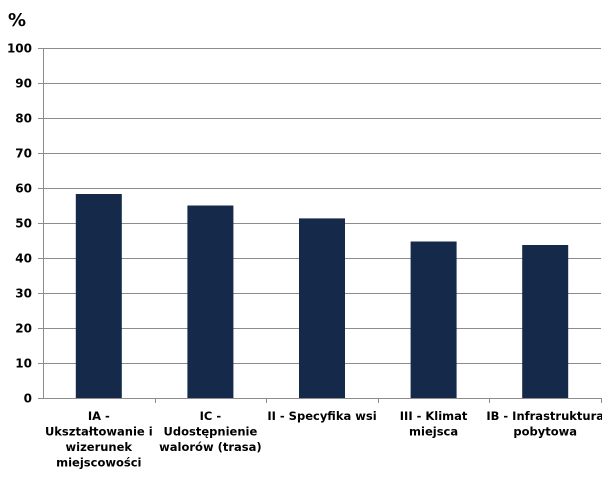  What do you see at coordinates (23, 259) in the screenshot?
I see `y-tick-label-40: 40` at bounding box center [23, 259].